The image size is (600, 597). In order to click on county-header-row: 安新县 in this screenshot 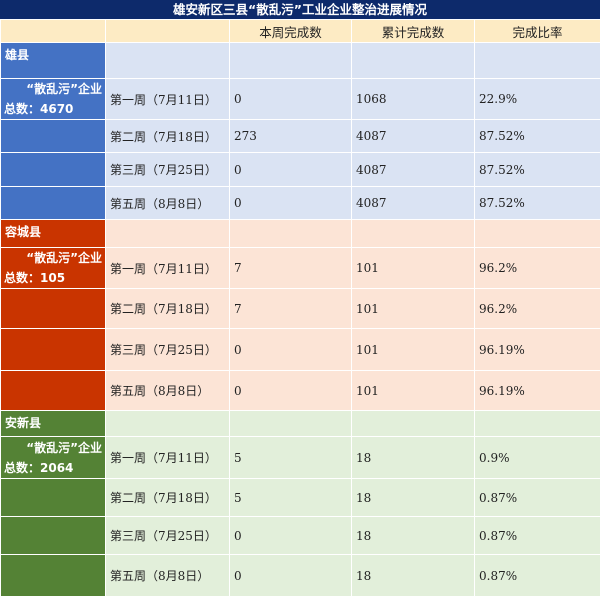, I will do `click(300, 424)`.